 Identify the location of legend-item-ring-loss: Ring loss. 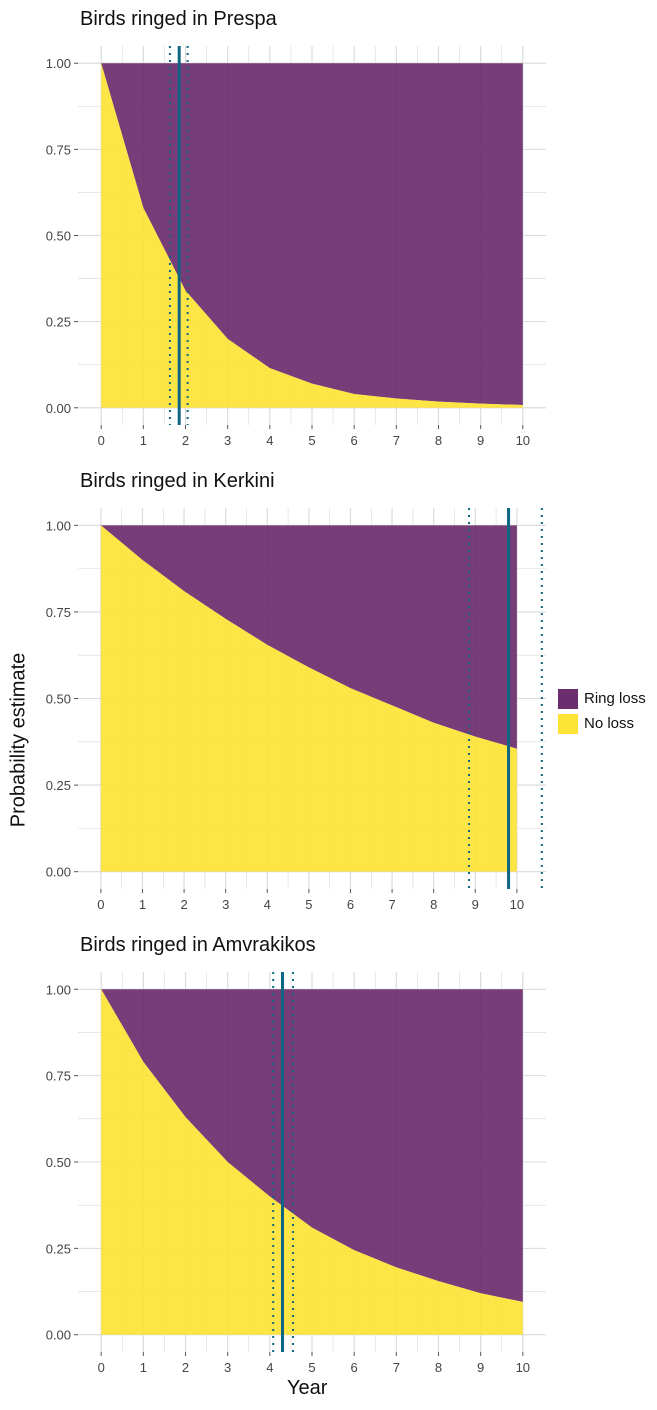
(602, 698).